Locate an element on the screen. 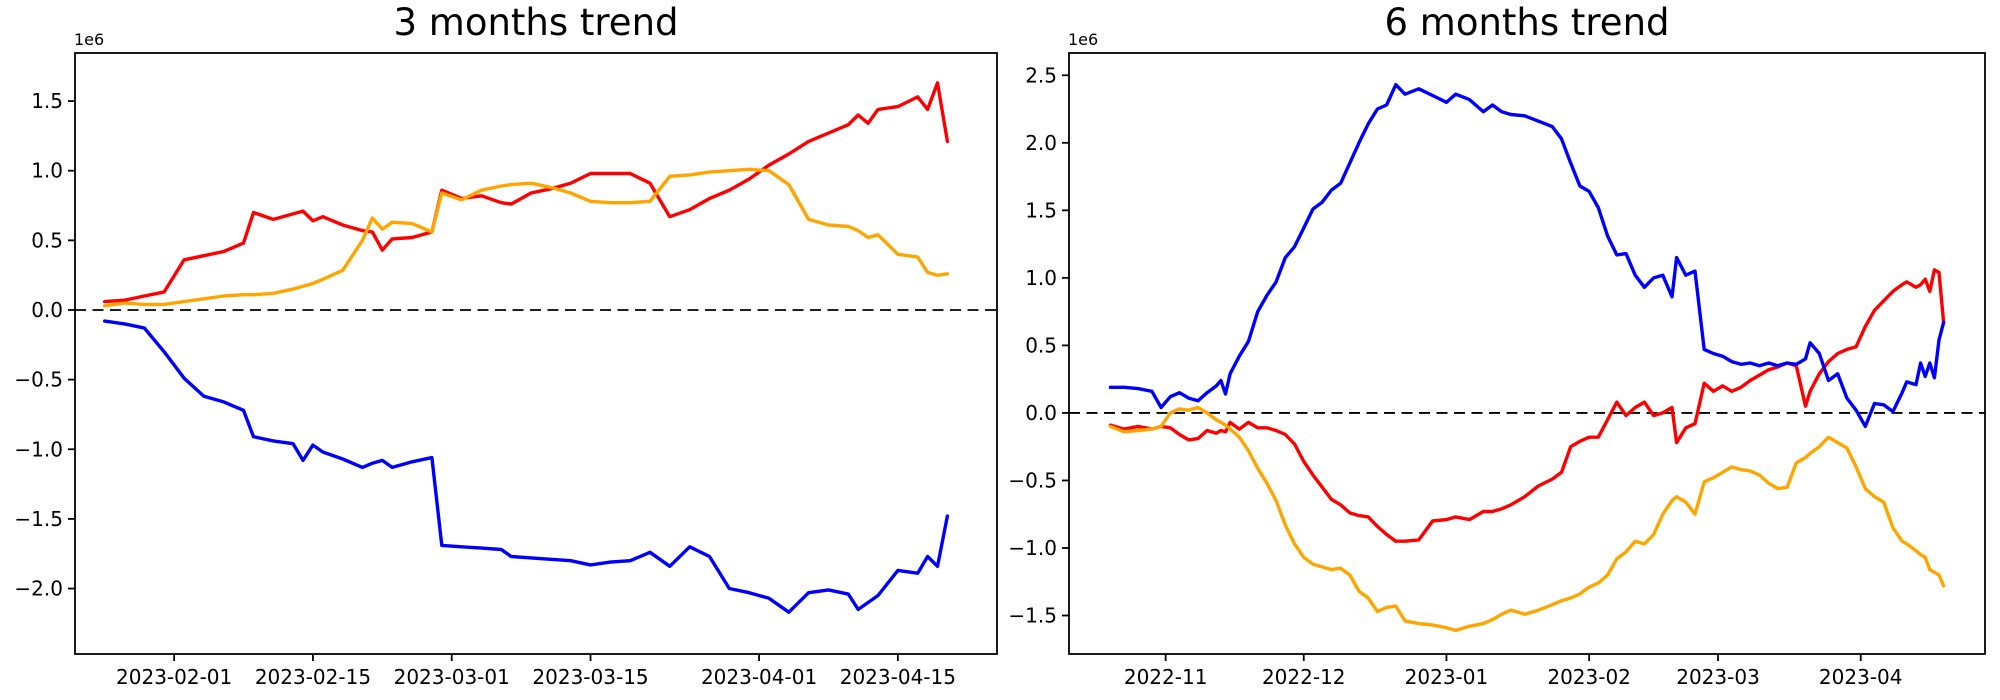 This screenshot has height=700, width=2000. left-chart-x-tick-label: 2023-04-15 is located at coordinates (898, 677).